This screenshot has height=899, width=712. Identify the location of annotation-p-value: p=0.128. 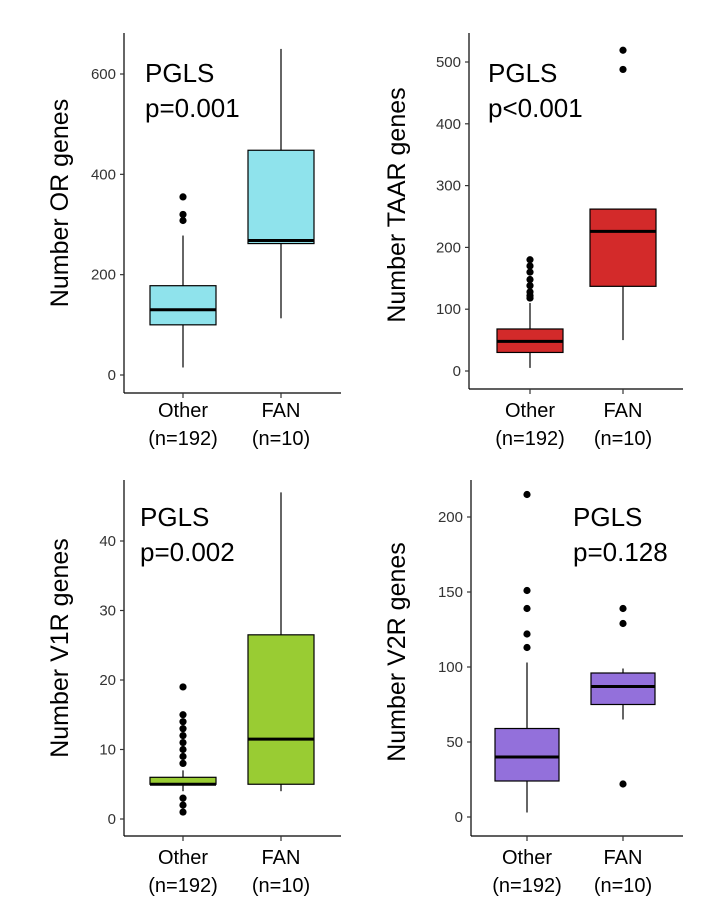
(620, 552).